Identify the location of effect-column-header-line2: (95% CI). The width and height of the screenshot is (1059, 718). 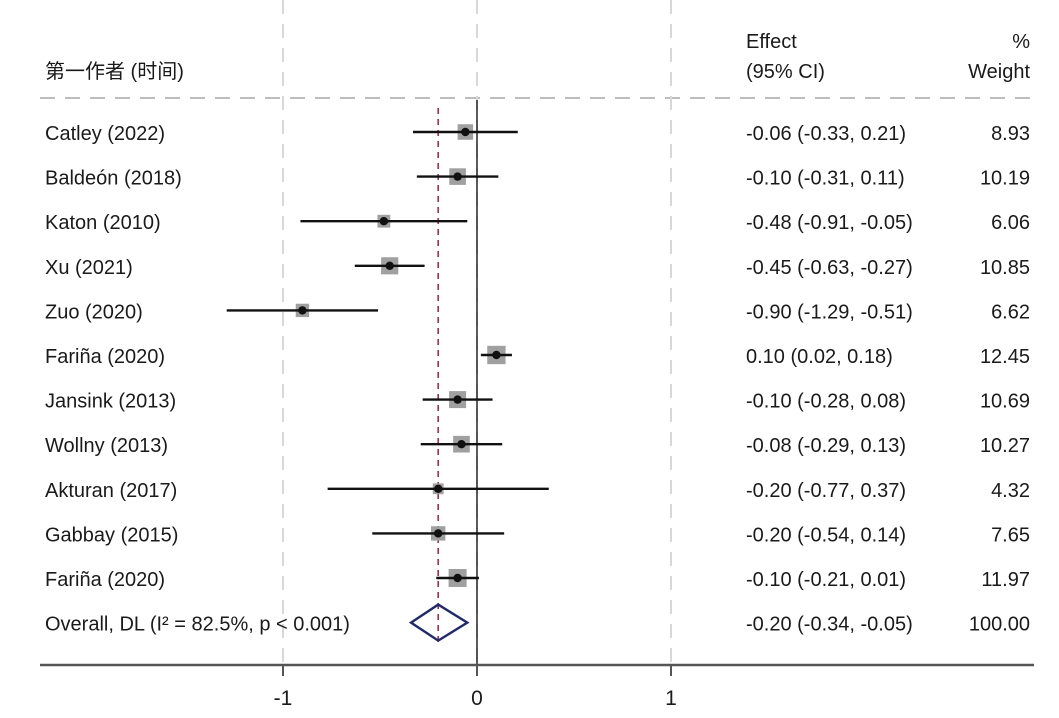
(785, 72).